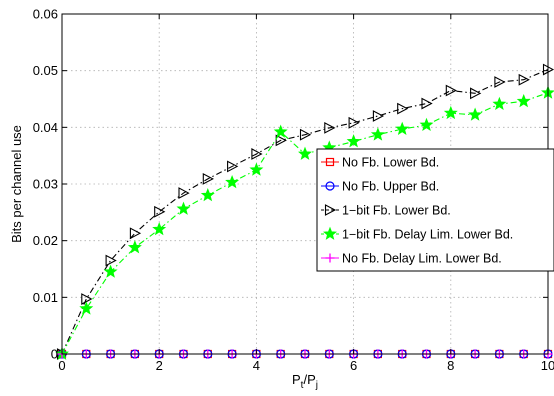 Image resolution: width=554 pixels, height=396 pixels. Describe the element at coordinates (45, 14) in the screenshot. I see `y-tick-label: 0.06` at that location.